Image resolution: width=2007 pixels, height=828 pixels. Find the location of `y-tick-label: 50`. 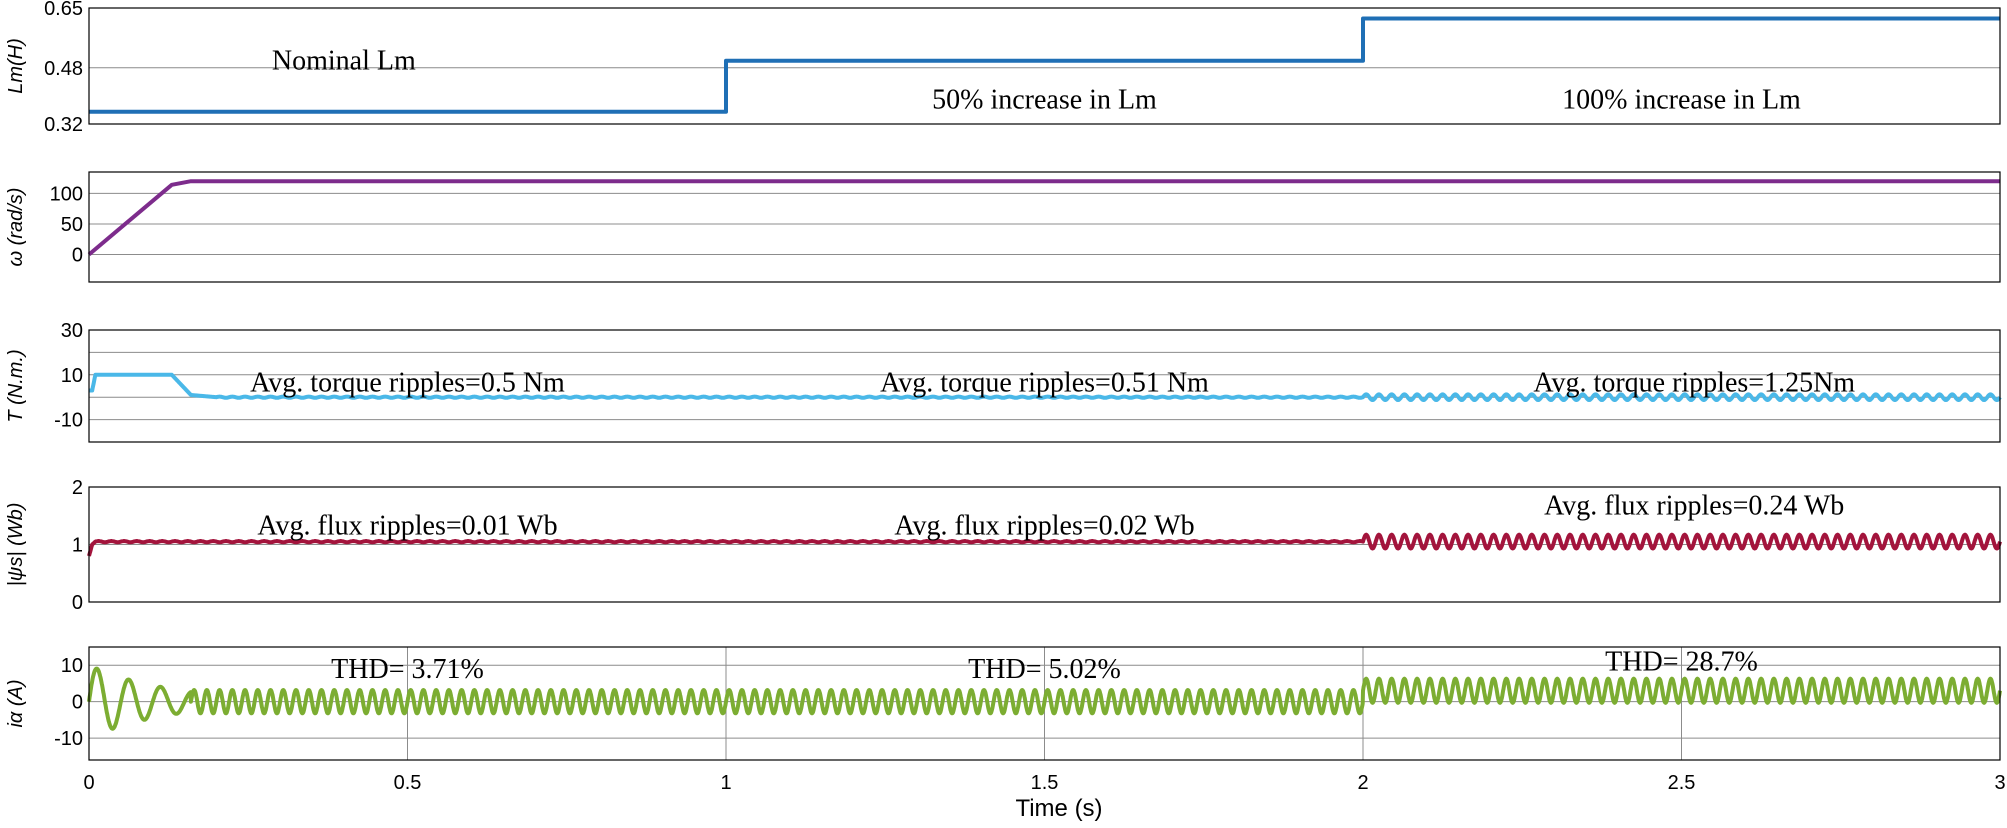

y-tick-label: 50 is located at coordinates (72, 225).